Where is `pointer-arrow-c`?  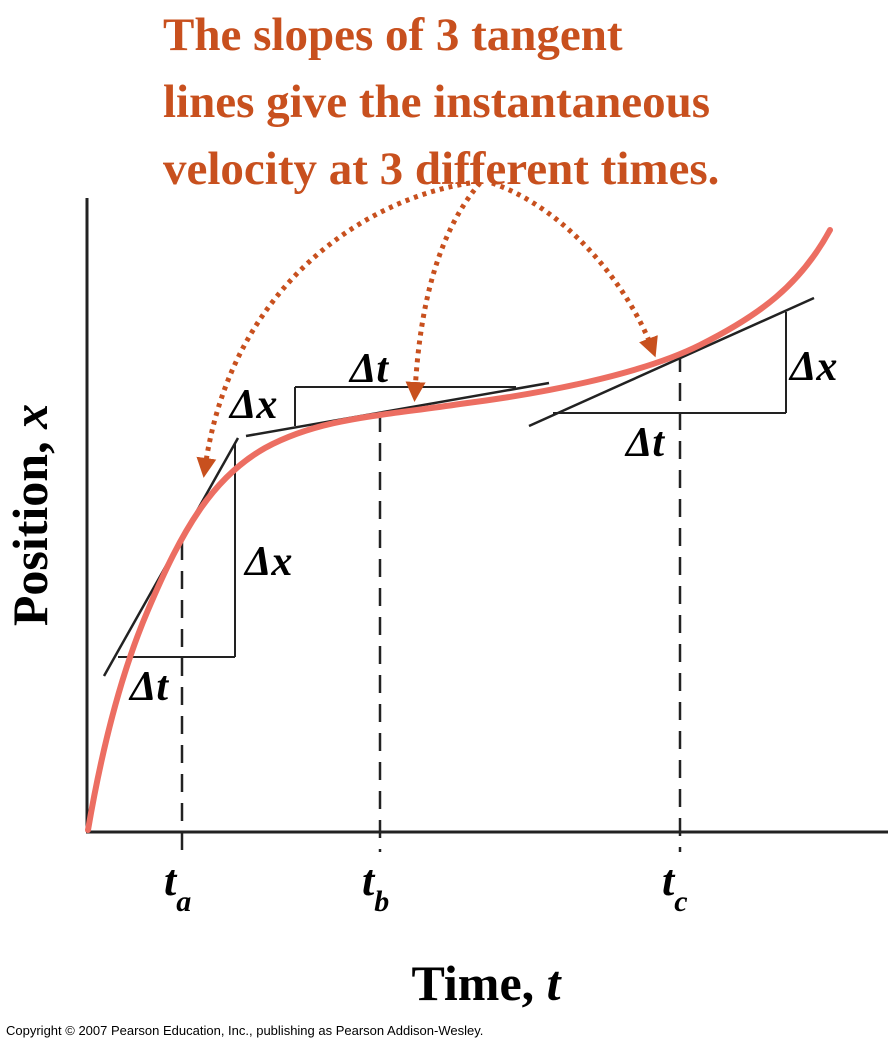
pointer-arrow-c is located at coordinates (574, 269).